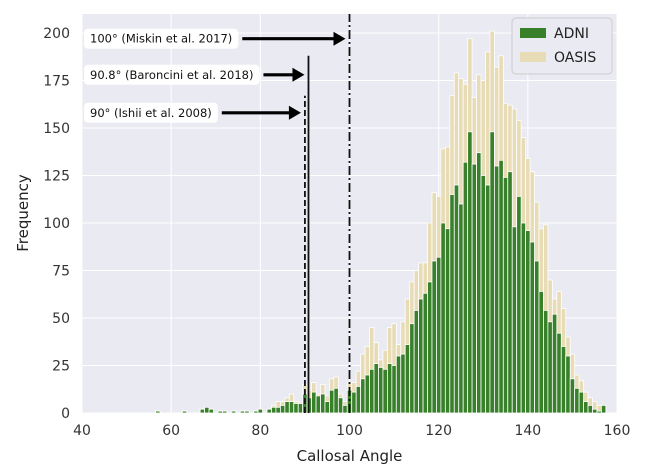 This screenshot has height=468, width=647. Describe the element at coordinates (23, 213) in the screenshot. I see `y-axis-label: Frequency` at that location.